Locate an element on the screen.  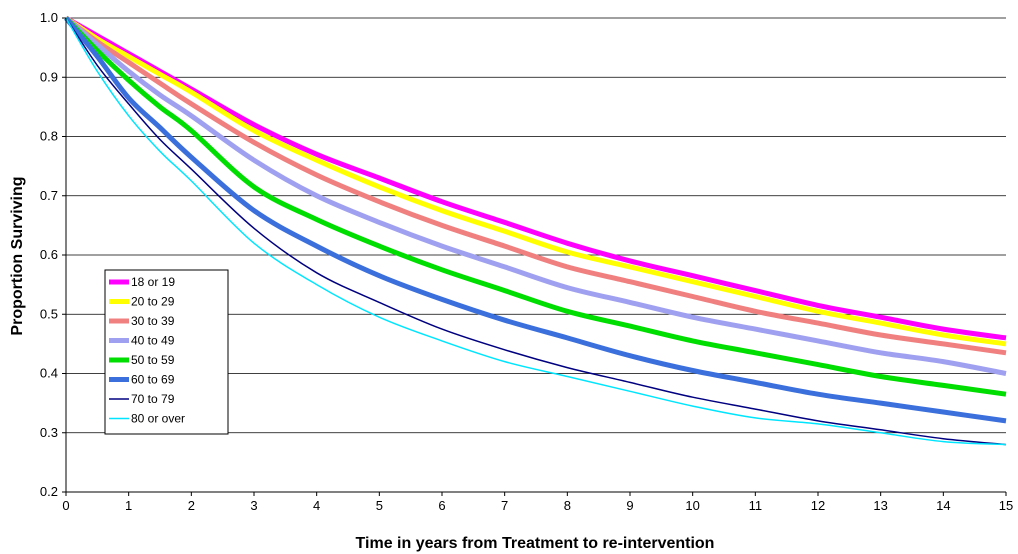
x-tick-label: 11 is located at coordinates (756, 505).